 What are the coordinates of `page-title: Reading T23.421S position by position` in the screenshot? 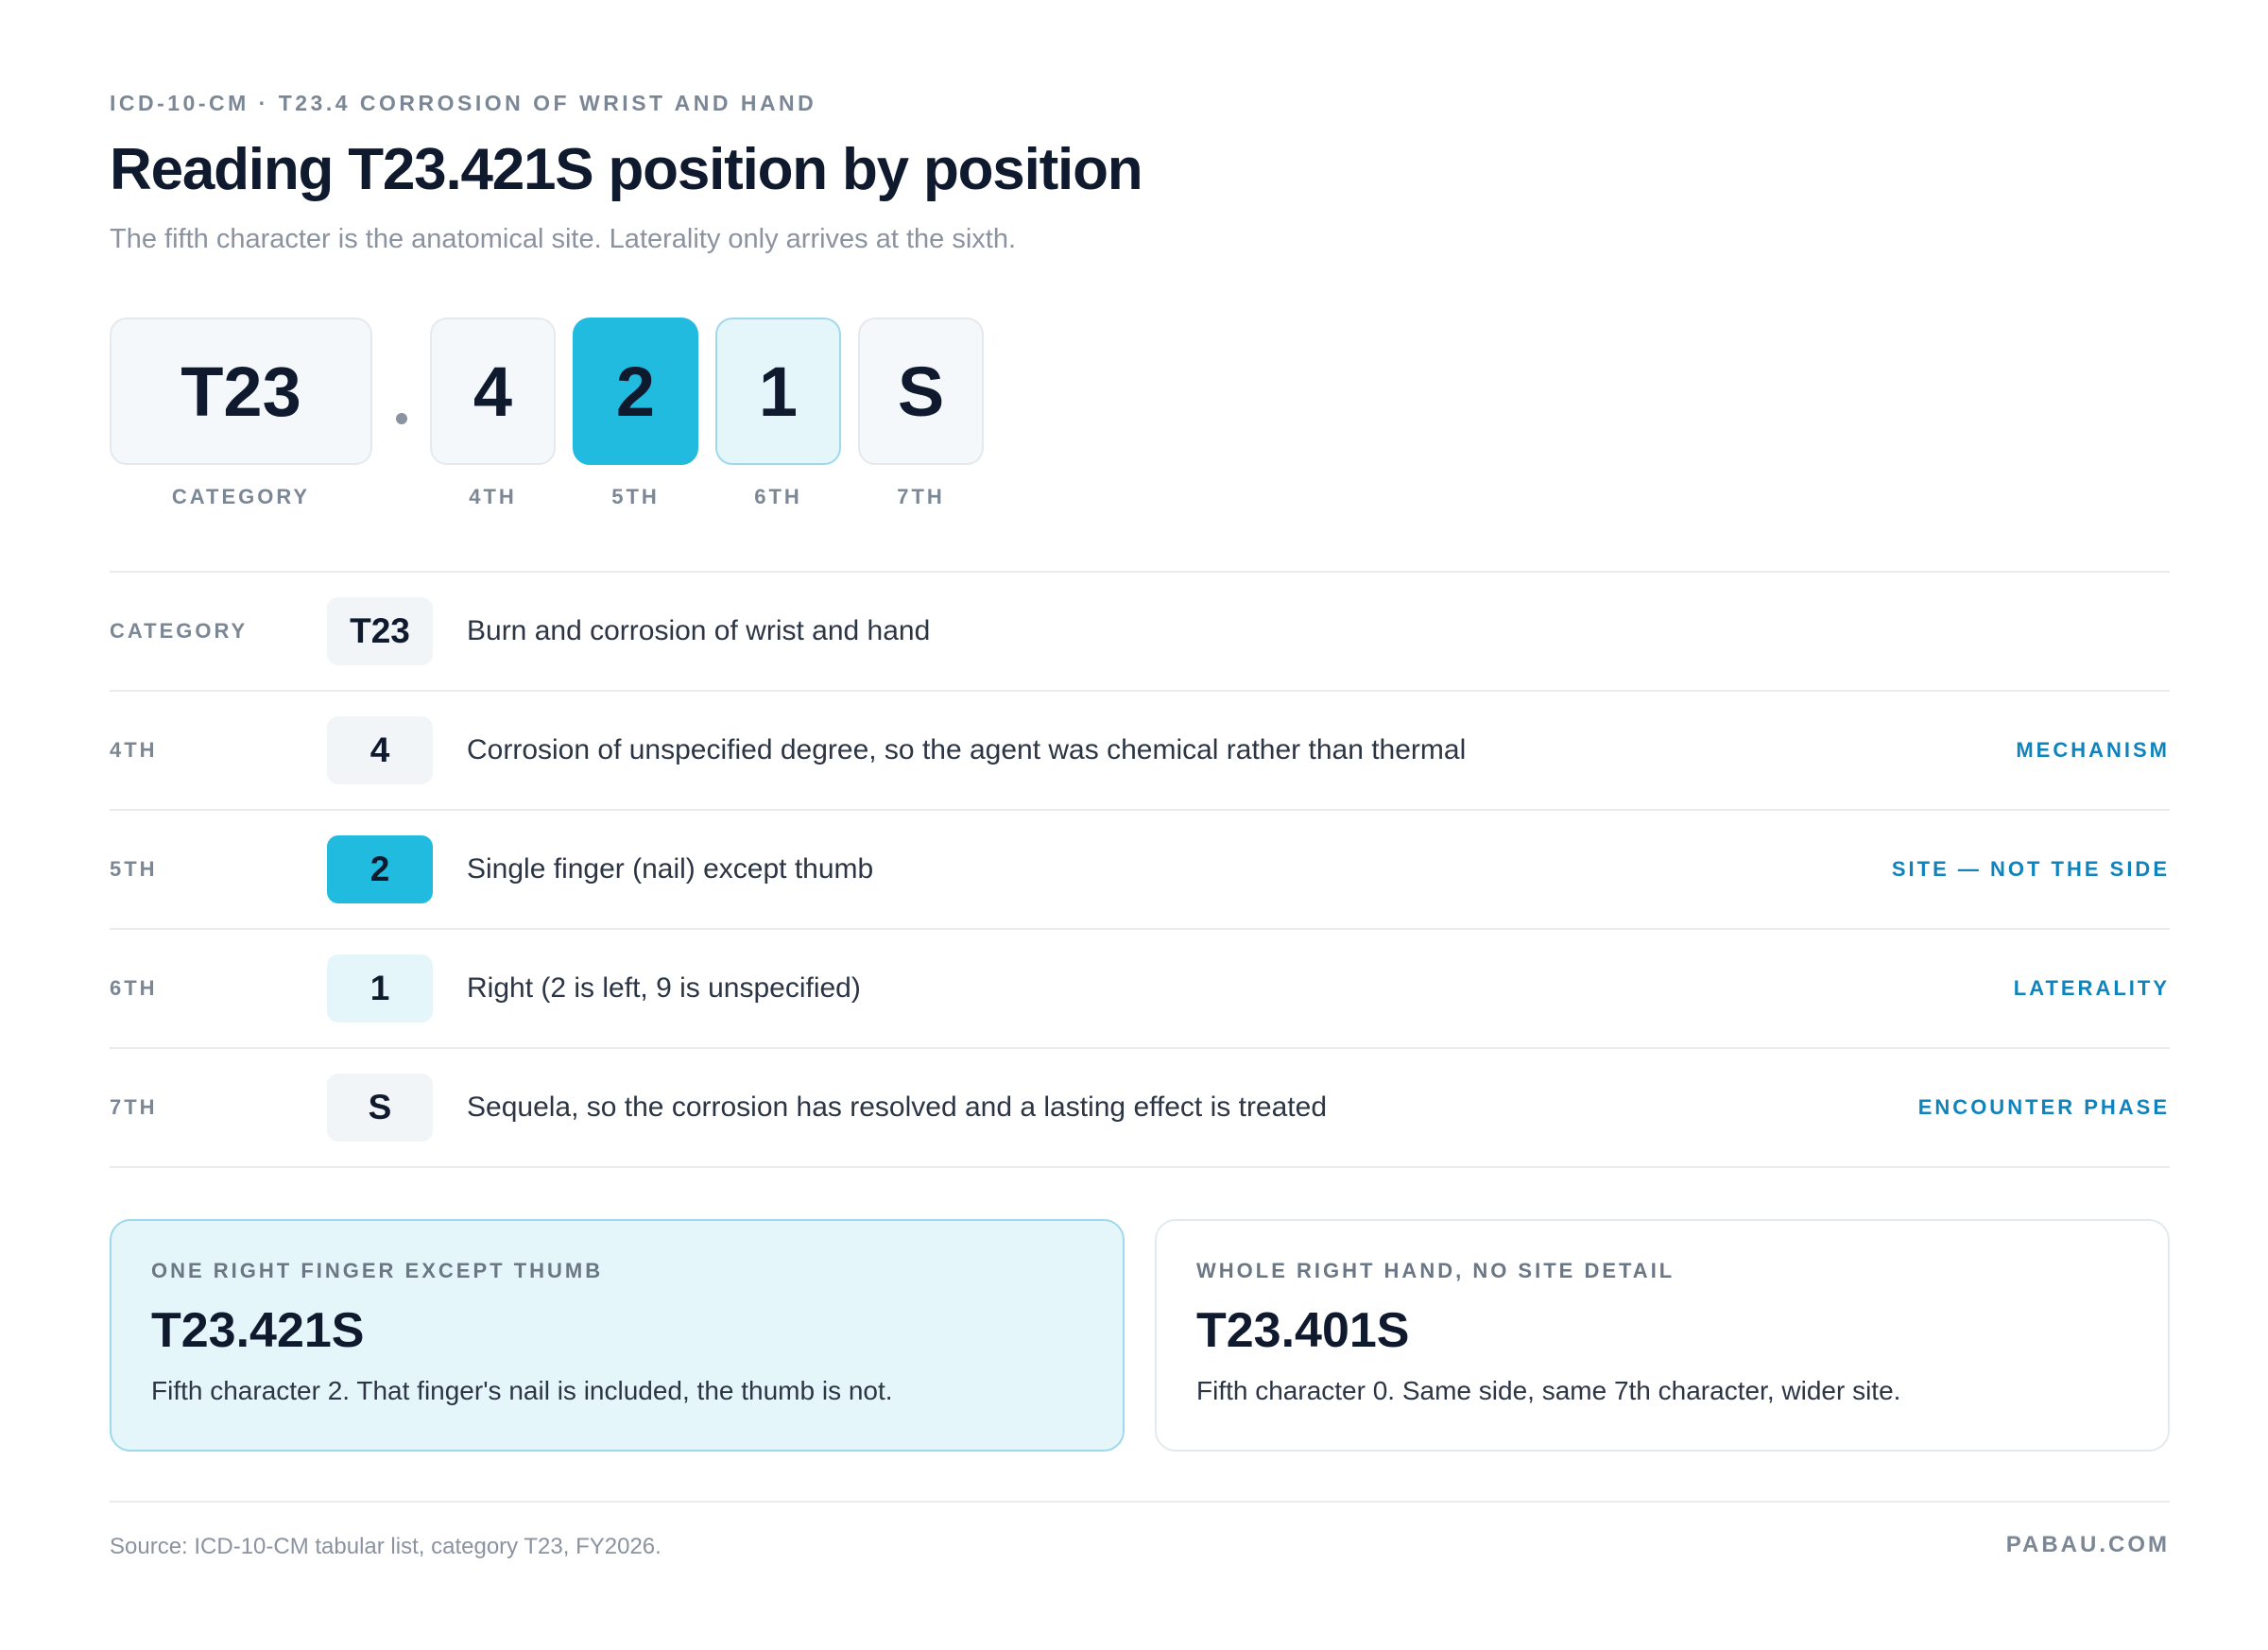 It's located at (626, 169).